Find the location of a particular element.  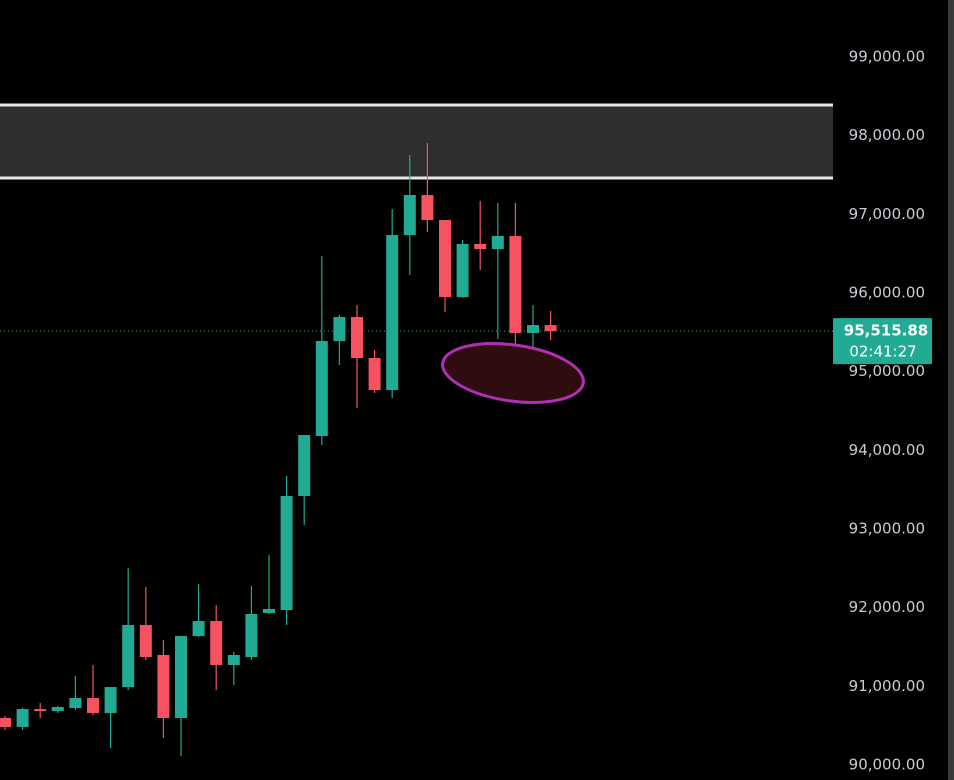

last-price-label: 95,515.88 is located at coordinates (886, 331).